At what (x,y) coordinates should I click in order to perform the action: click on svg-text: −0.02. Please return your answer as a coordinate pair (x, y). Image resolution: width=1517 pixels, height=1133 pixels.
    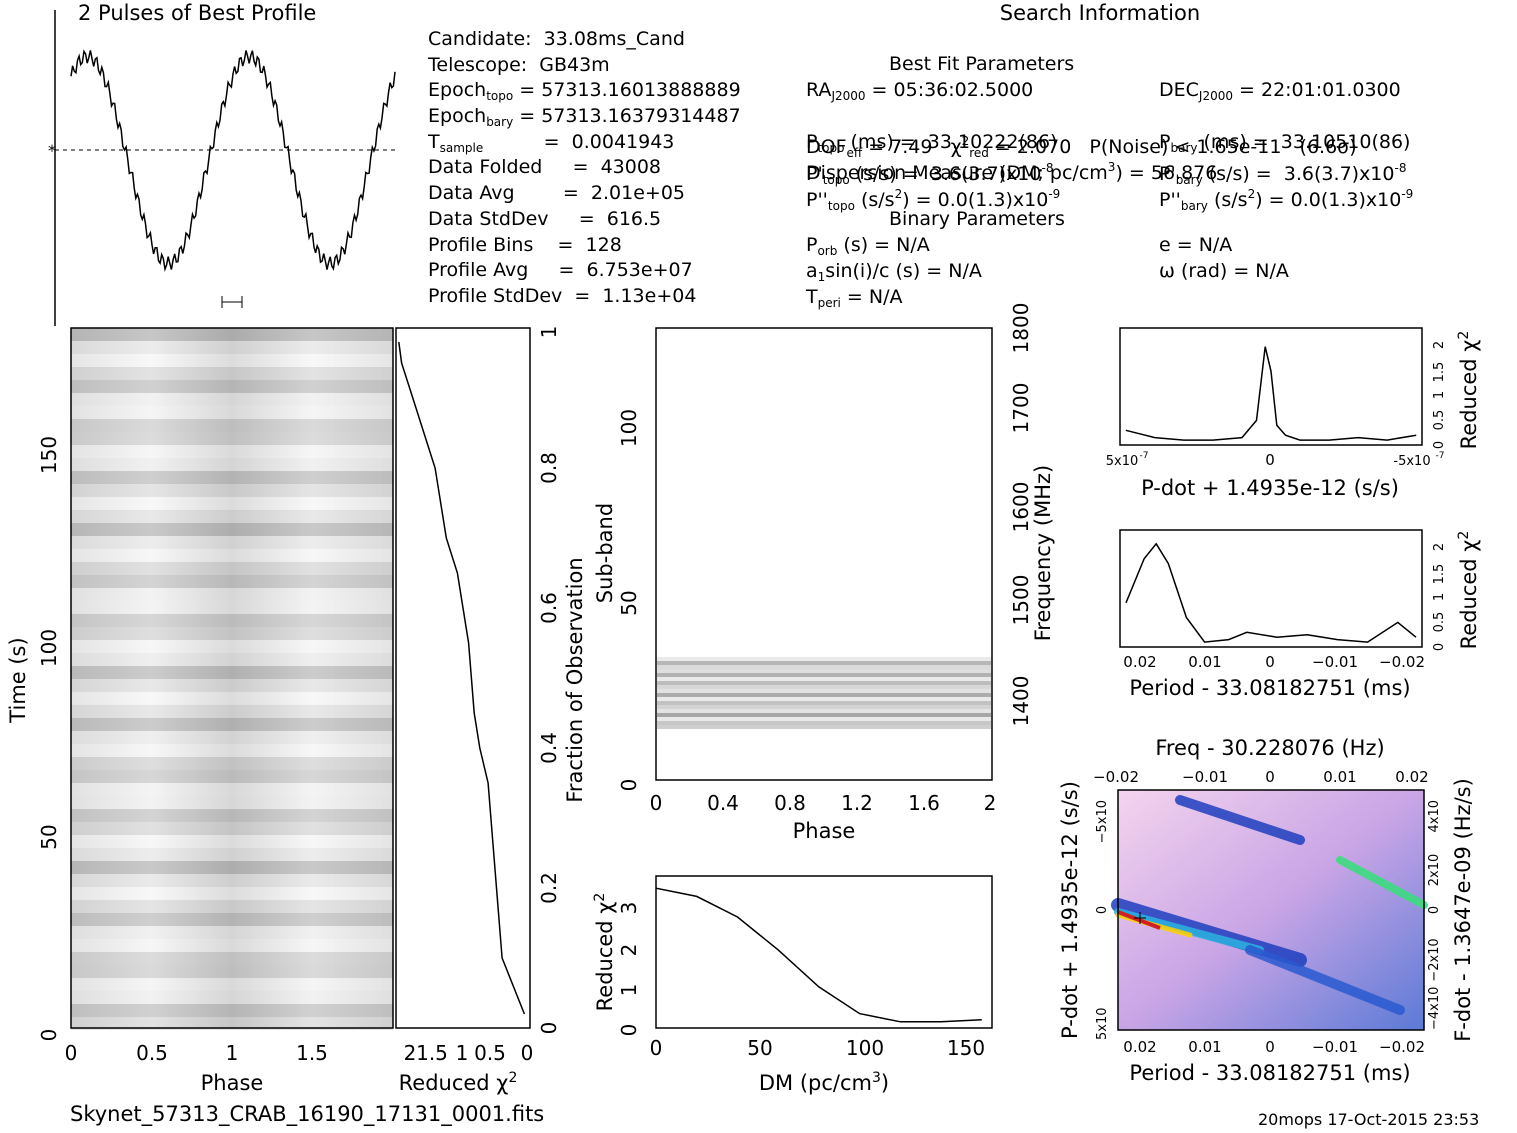
    Looking at the image, I should click on (1402, 1047).